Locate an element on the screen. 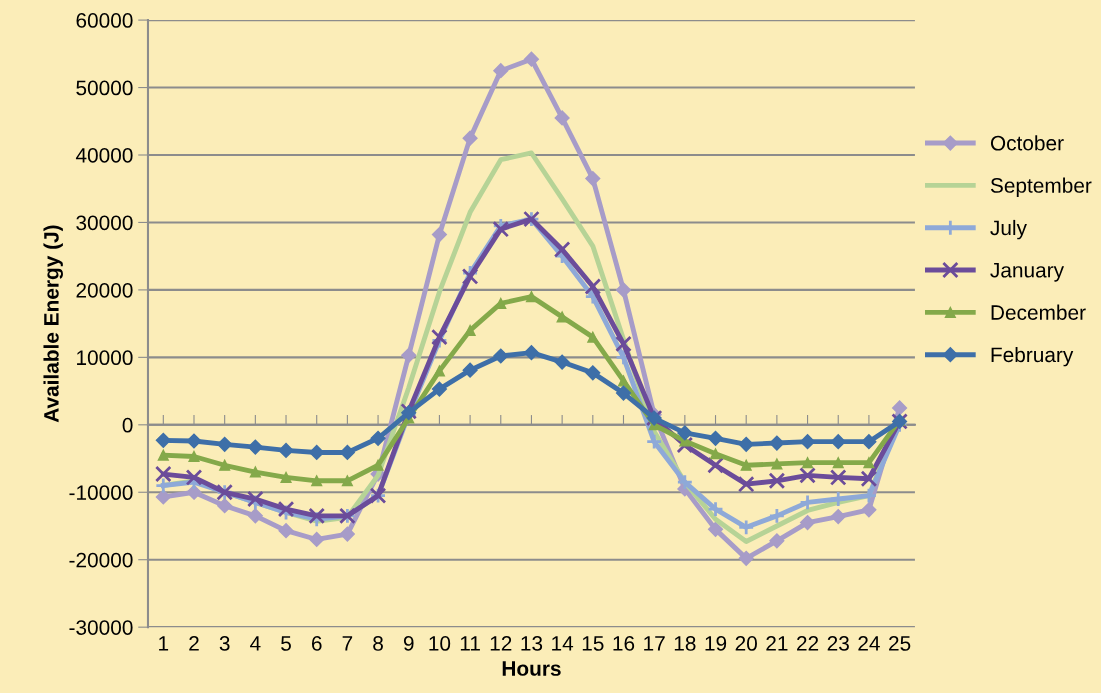  x-tick-label: 15 is located at coordinates (593, 643).